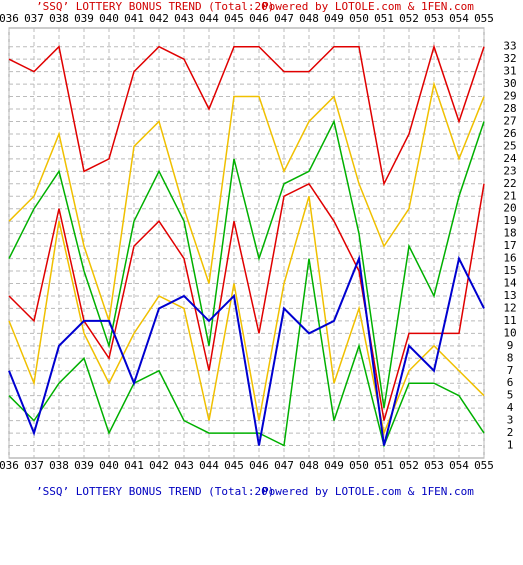 This screenshot has width=523, height=565. Describe the element at coordinates (9, 465) in the screenshot. I see `x-tick-label-bottom: 036` at that location.